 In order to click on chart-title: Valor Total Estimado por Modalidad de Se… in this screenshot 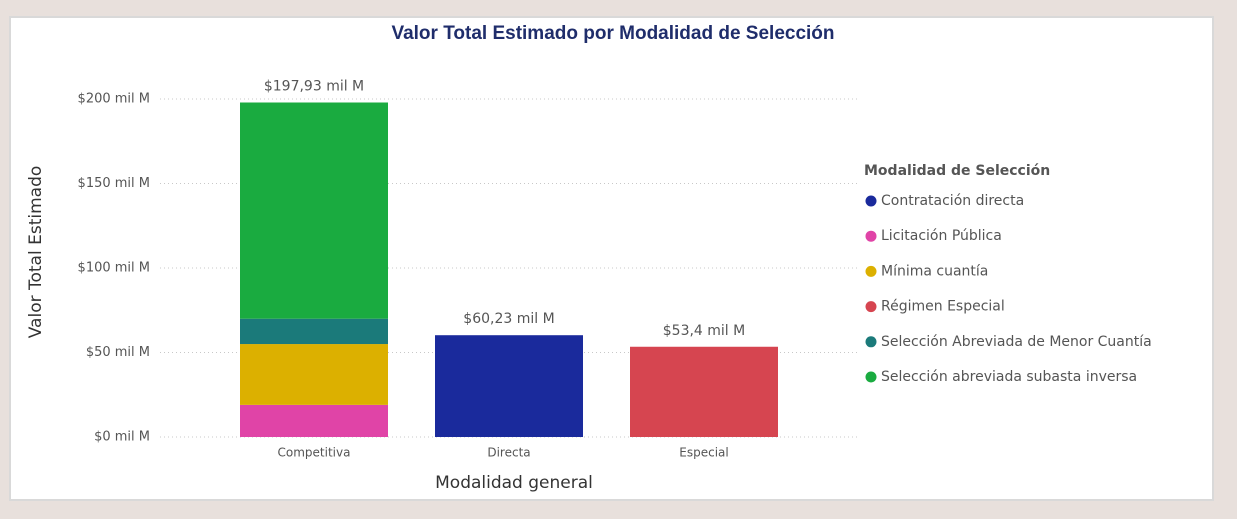, I will do `click(612, 33)`.